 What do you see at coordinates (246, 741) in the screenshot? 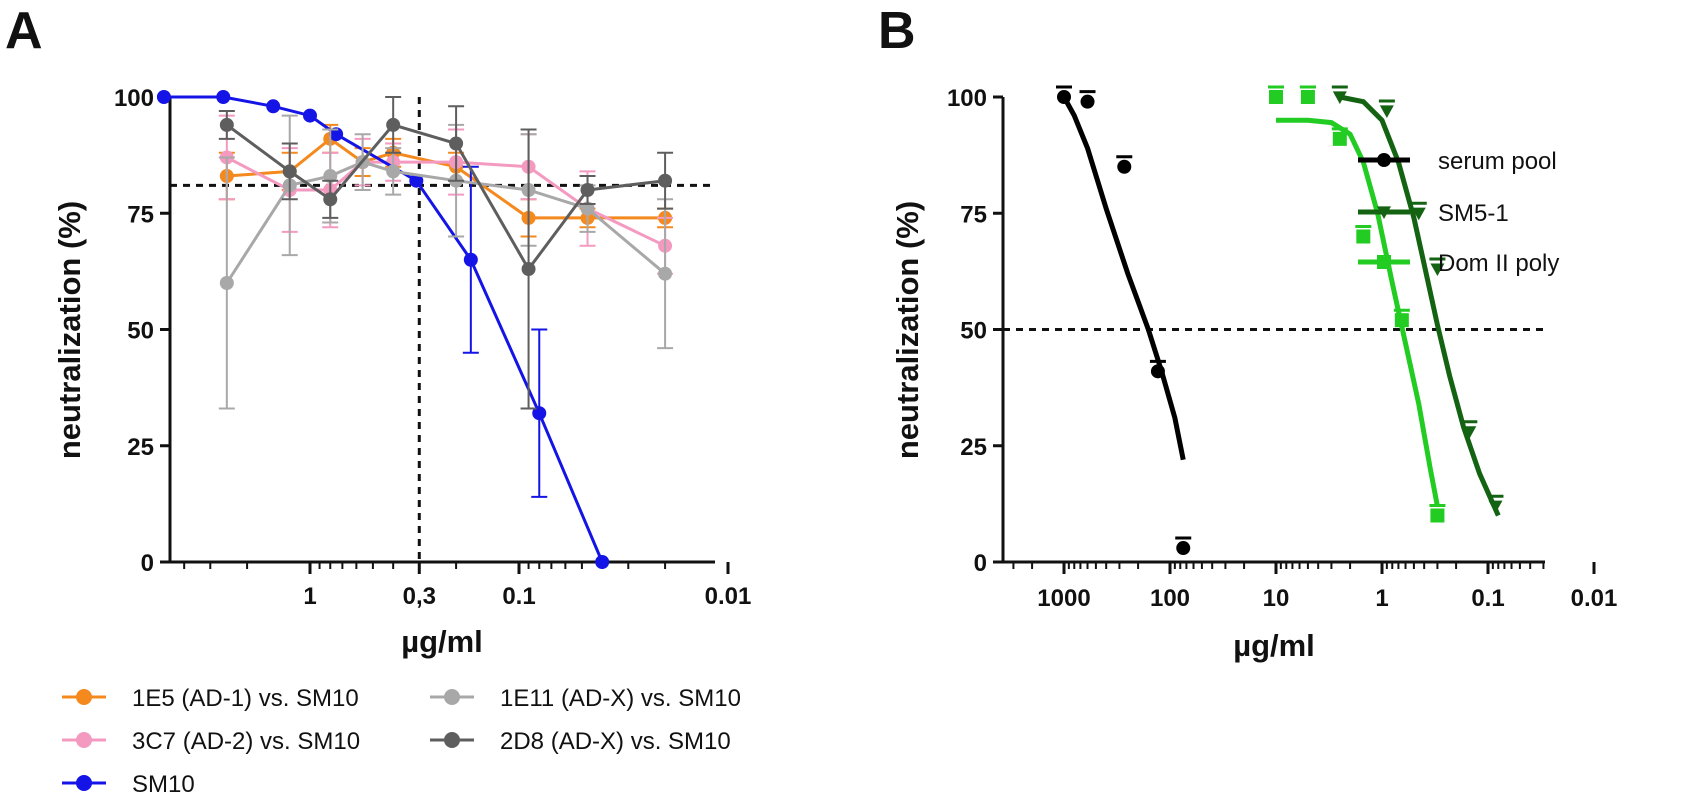
I see `legend-label: 3C7 (AD-2) vs. SM10` at bounding box center [246, 741].